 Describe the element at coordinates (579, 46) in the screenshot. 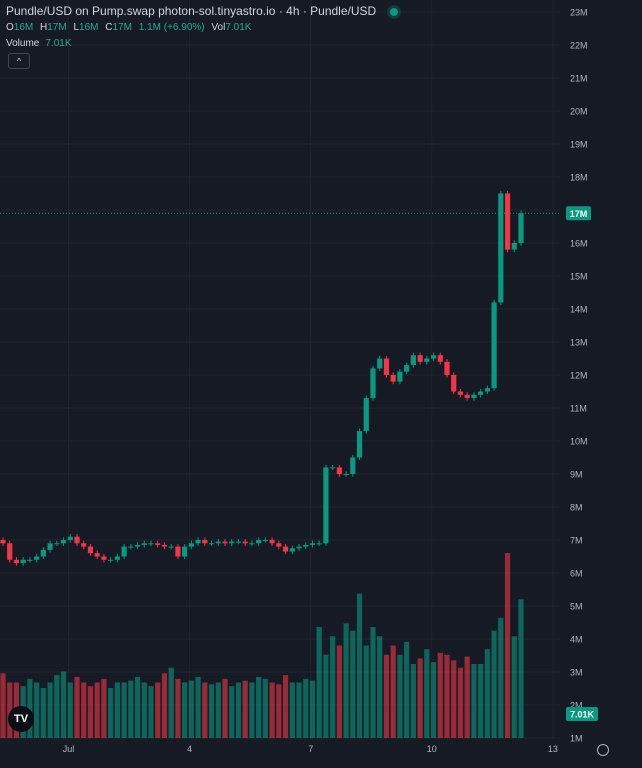

I see `y-tick-label: 22M` at that location.